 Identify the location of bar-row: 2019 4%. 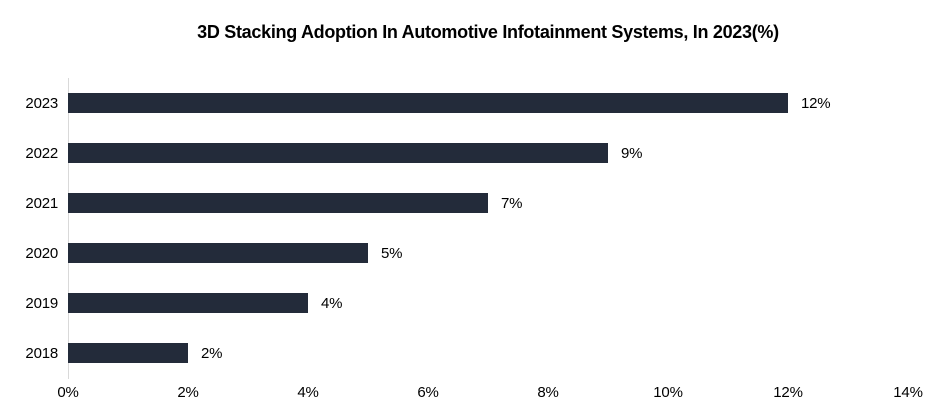
(466, 303).